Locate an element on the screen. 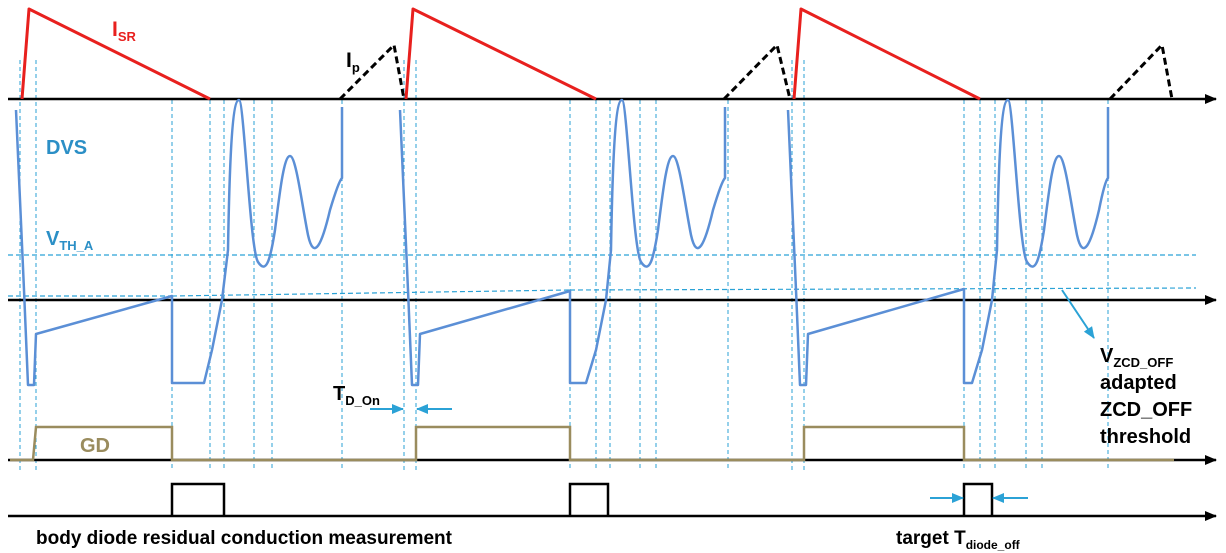  gd-waveform is located at coordinates (592, 443).